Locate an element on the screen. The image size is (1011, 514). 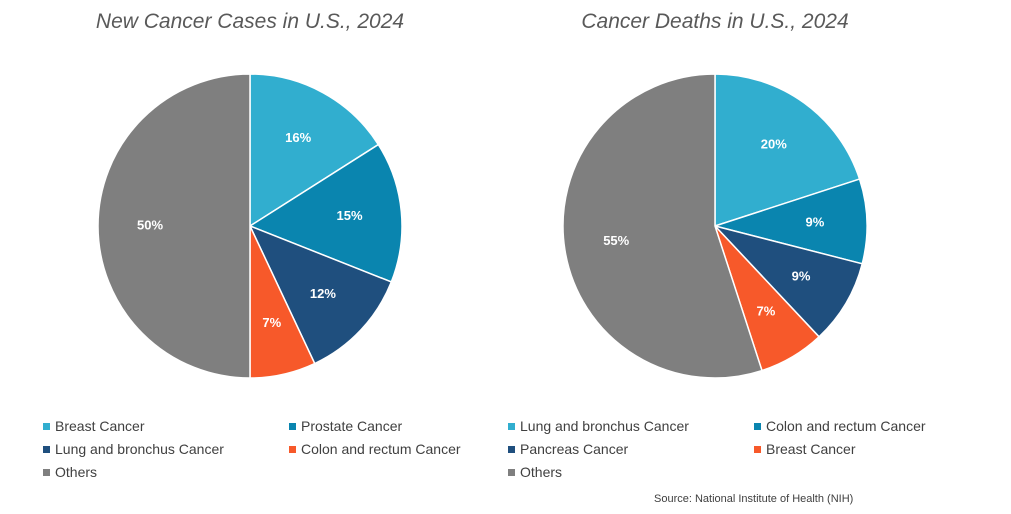
slice-label-breast-cancer: 7% is located at coordinates (766, 311).